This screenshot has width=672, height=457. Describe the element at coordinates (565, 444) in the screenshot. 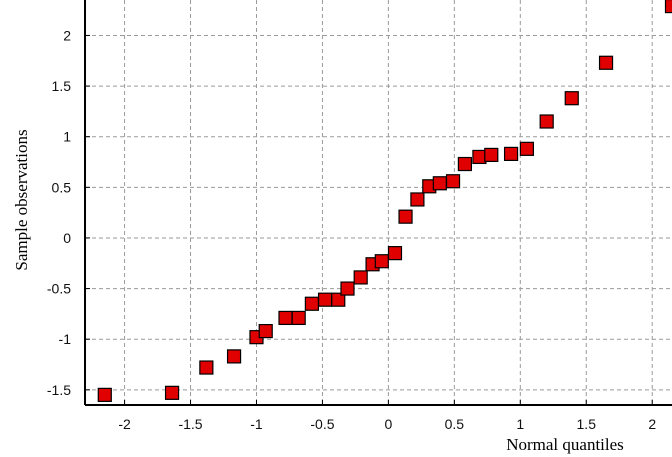

I see `x-axis-title: Normal quantiles` at that location.